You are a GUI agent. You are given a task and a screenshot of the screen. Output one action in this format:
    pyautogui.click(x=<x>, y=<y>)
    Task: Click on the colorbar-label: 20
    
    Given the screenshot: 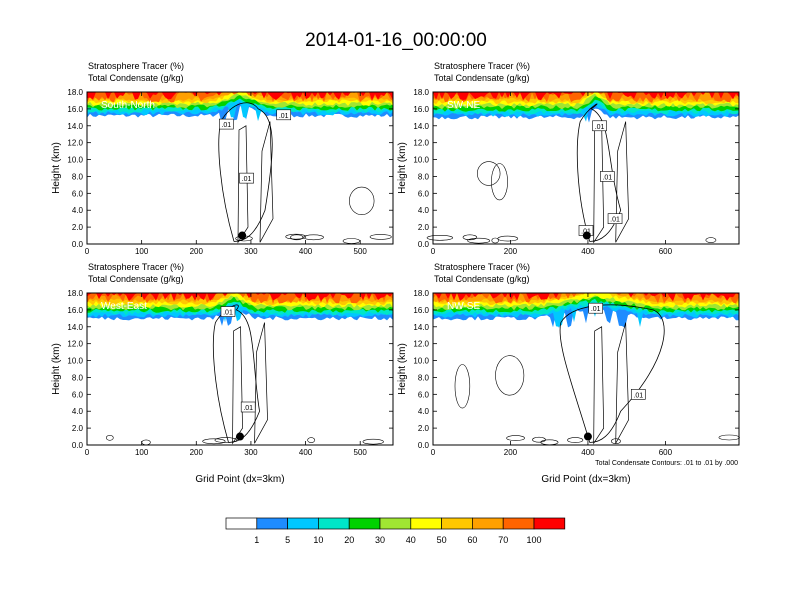 What is the action you would take?
    pyautogui.click(x=349, y=540)
    